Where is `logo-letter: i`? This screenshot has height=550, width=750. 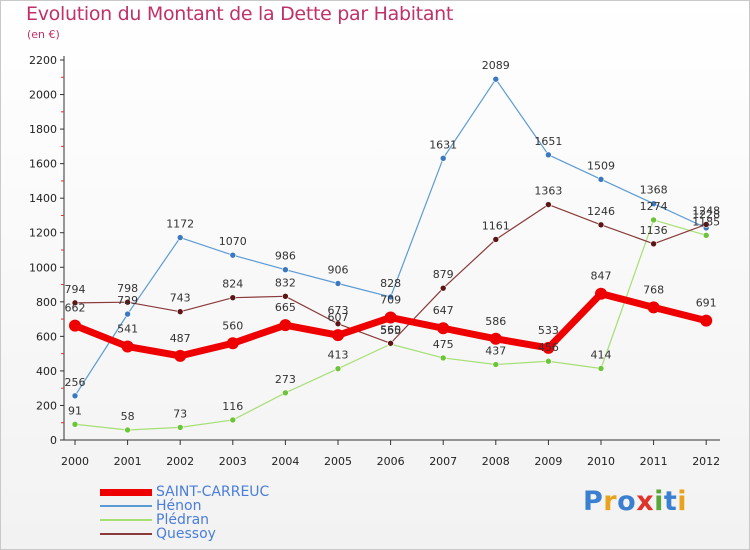 logo-letter: i is located at coordinates (682, 501).